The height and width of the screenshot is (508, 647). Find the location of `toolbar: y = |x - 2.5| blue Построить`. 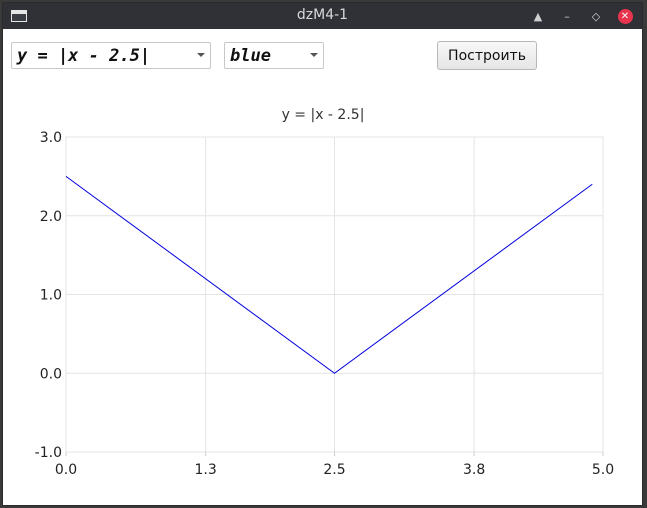

toolbar: y = |x - 2.5| blue Построить is located at coordinates (322, 59).